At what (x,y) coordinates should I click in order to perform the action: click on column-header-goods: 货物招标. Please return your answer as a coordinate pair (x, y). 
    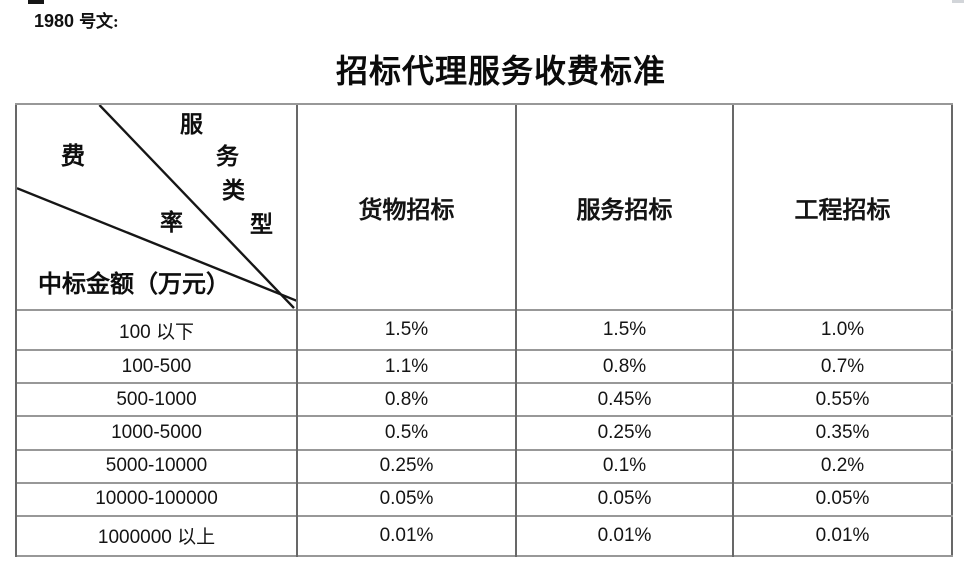
    Looking at the image, I should click on (406, 206).